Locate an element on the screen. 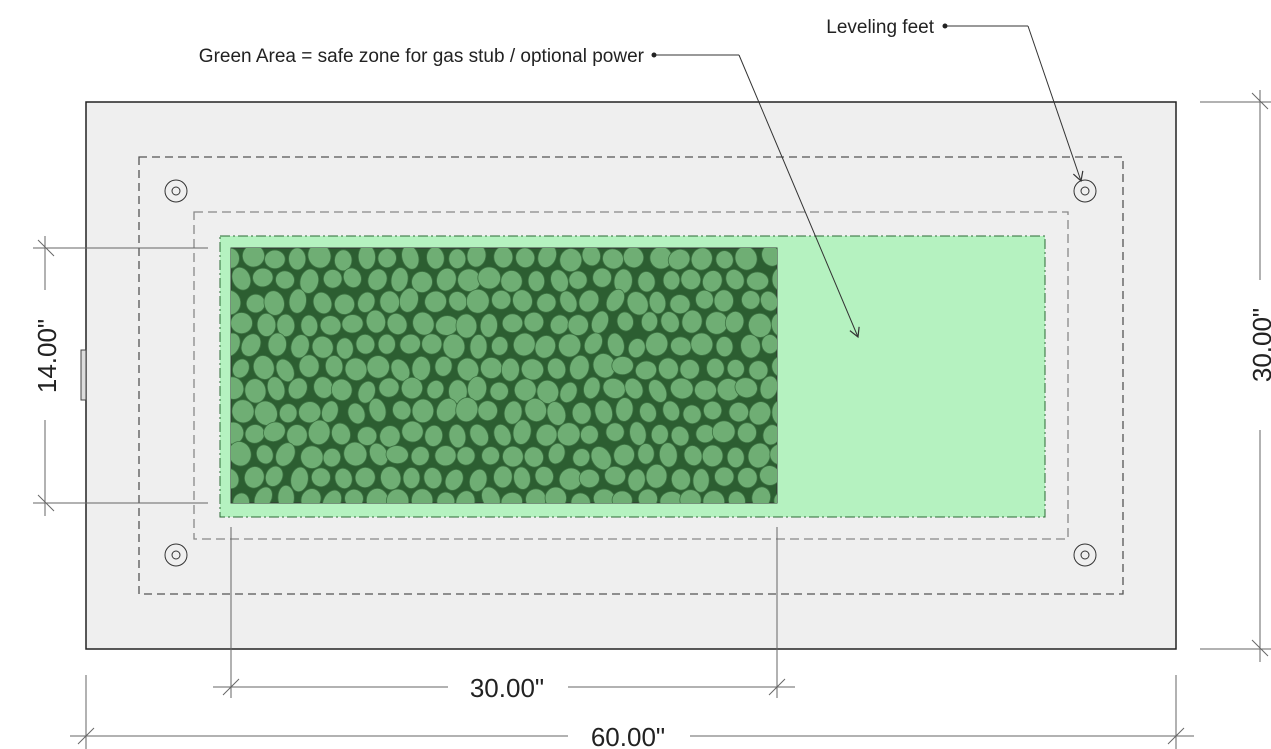 The height and width of the screenshot is (749, 1271). callout-leveling-feet: Leveling feet is located at coordinates (955, 100).